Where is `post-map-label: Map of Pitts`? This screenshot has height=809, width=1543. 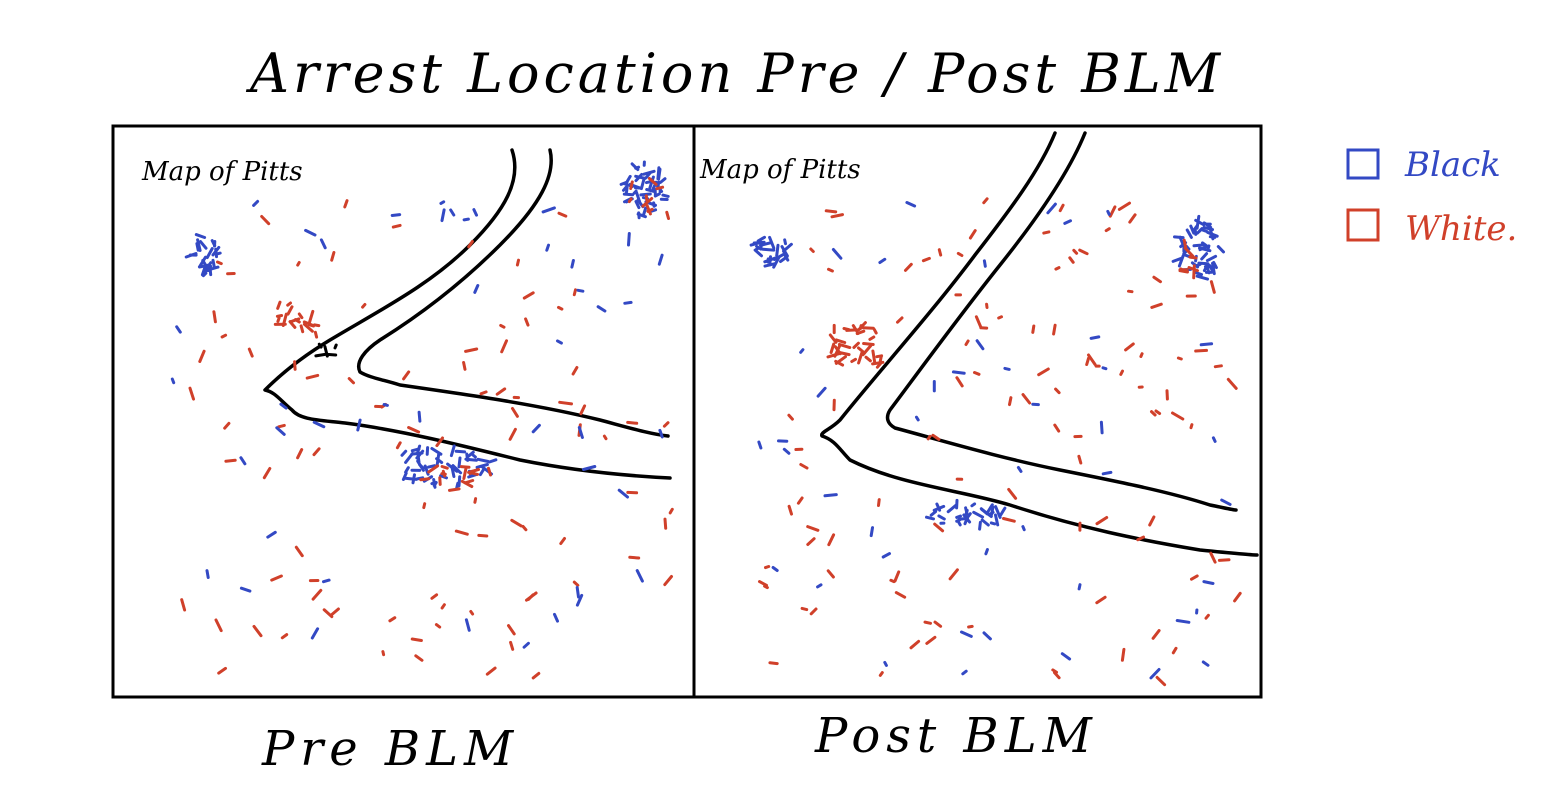
post-map-label: Map of Pitts is located at coordinates (780, 170).